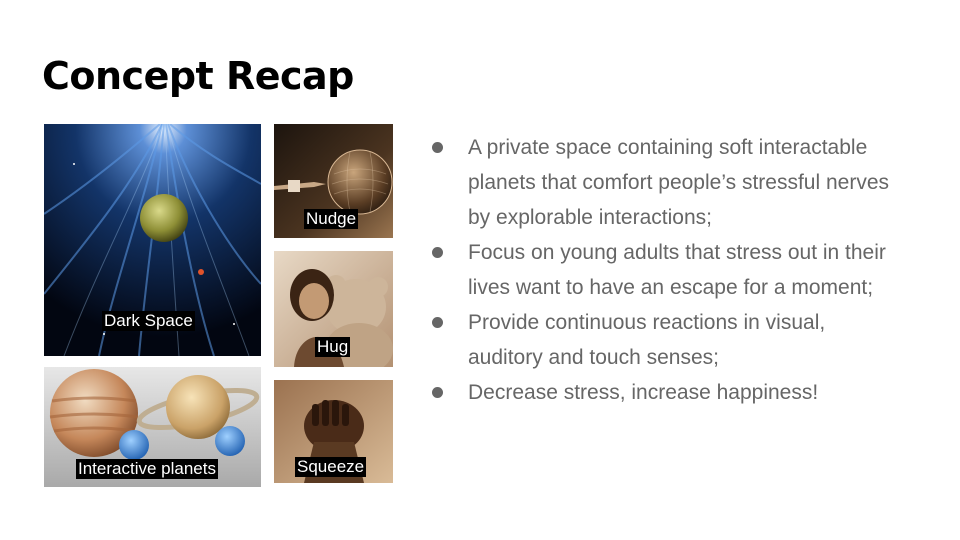 The image size is (960, 540). Describe the element at coordinates (333, 181) in the screenshot. I see `nudge-image: Nudge` at that location.